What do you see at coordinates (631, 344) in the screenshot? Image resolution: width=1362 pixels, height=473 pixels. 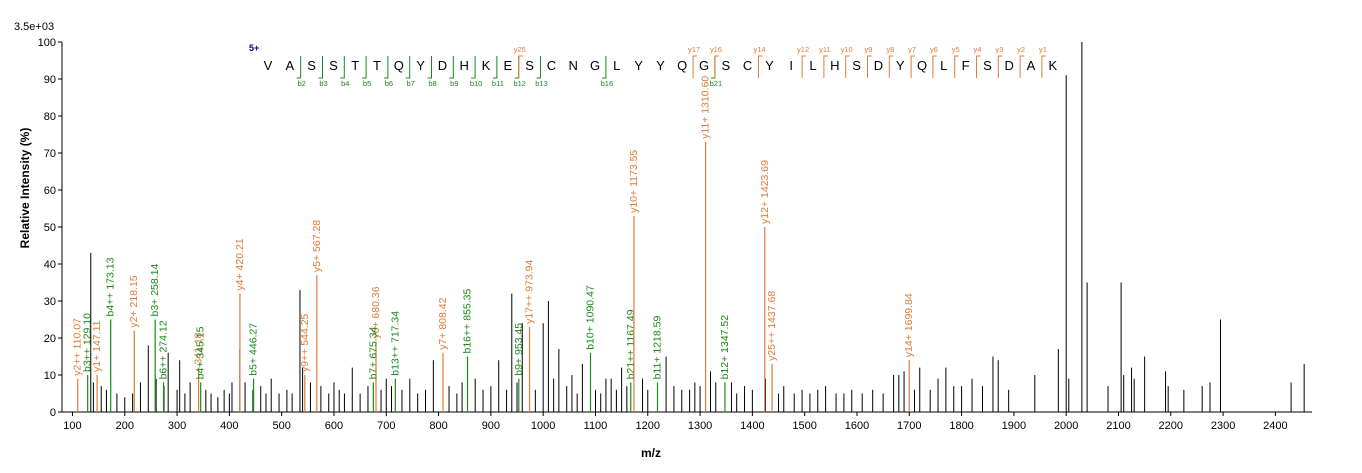 I see `peak-label: b21++ 1167.49` at bounding box center [631, 344].